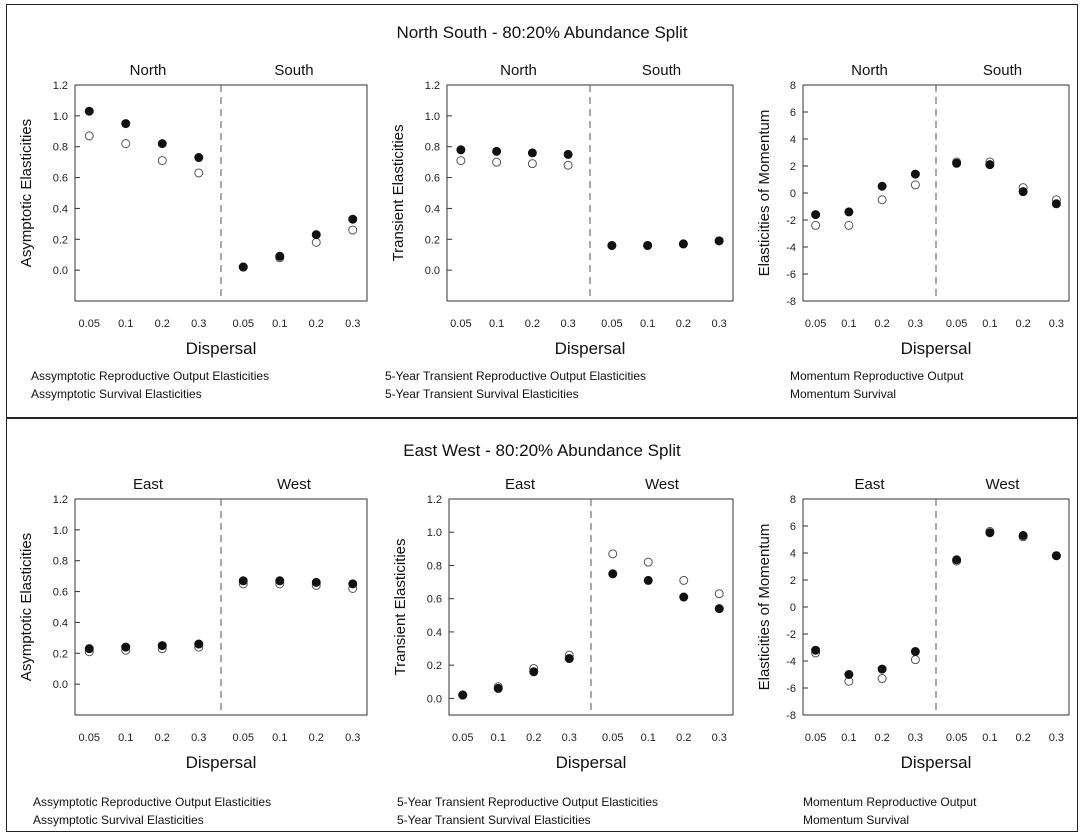 The width and height of the screenshot is (1088, 840). What do you see at coordinates (432, 209) in the screenshot?
I see `y-tick-label: 0.4` at bounding box center [432, 209].